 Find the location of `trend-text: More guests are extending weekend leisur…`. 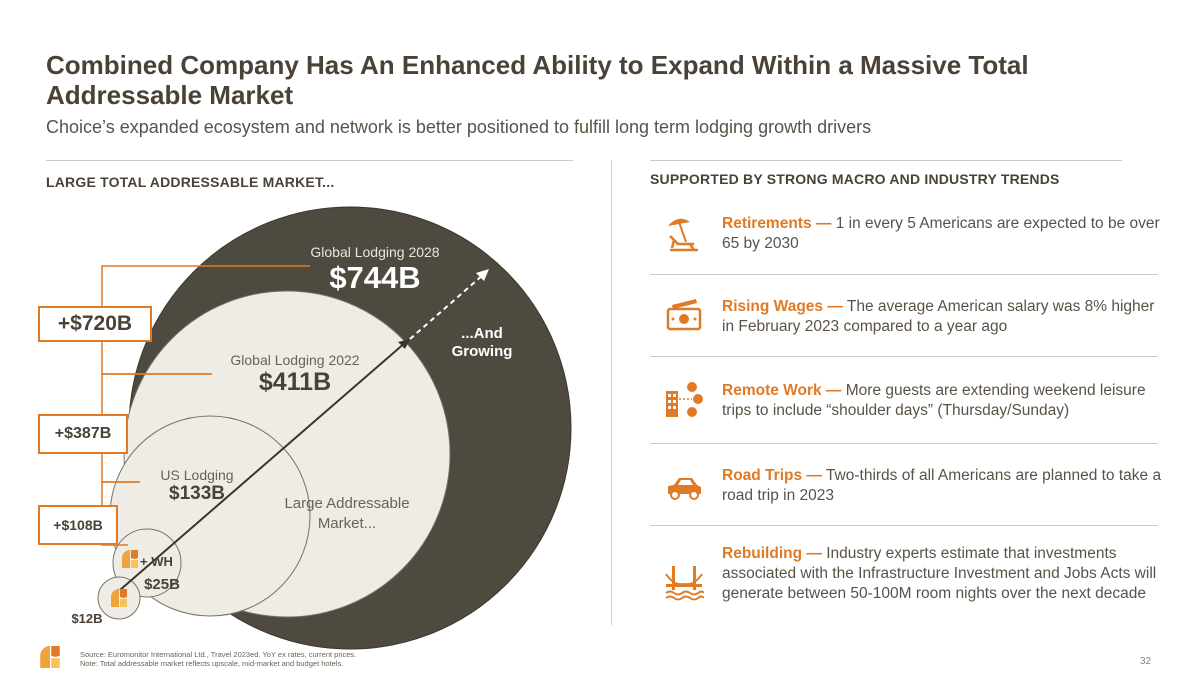

trend-text: More guests are extending weekend leisur… is located at coordinates (934, 400).